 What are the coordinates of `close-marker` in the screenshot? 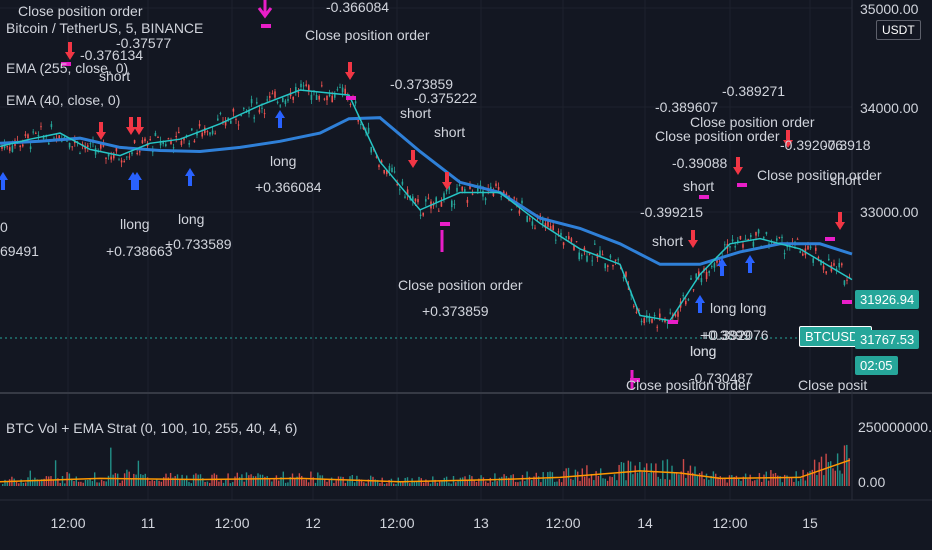 It's located at (742, 185).